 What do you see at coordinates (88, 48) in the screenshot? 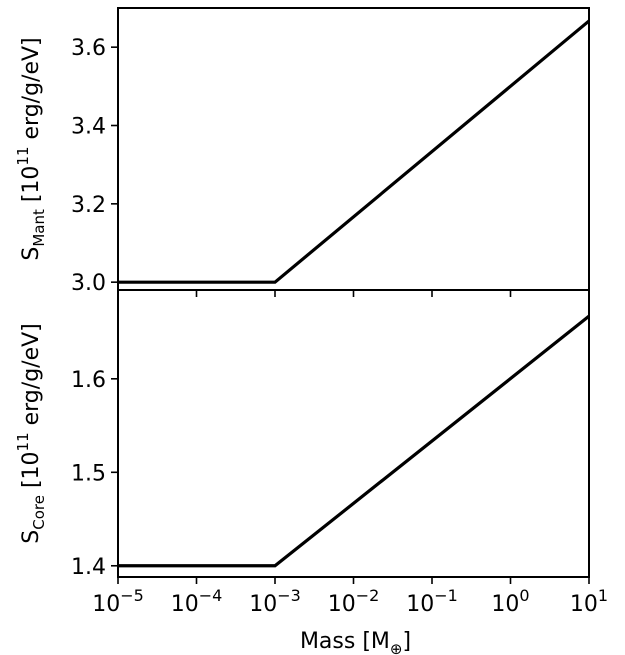
I see `y-tick-label: 3.6` at bounding box center [88, 48].